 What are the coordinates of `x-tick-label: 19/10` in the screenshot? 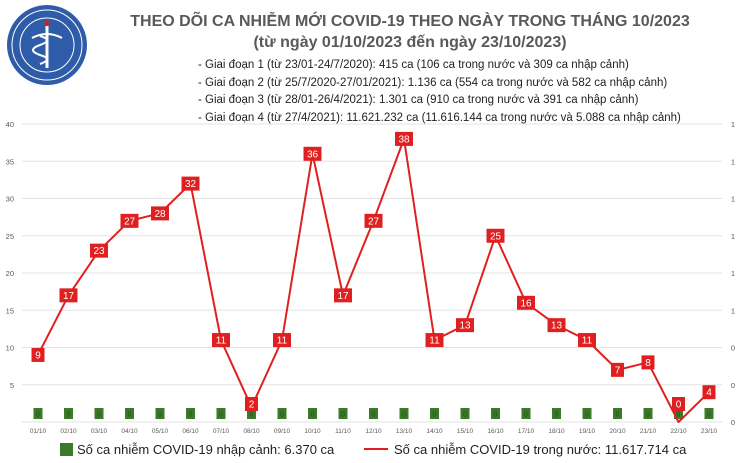 It's located at (587, 431).